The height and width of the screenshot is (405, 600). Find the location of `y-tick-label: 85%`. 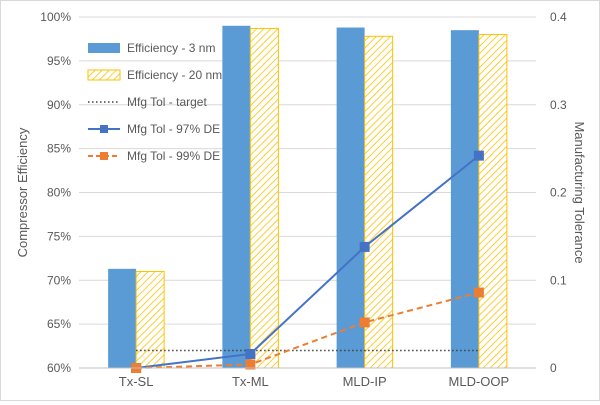

y-tick-label: 85% is located at coordinates (59, 149).